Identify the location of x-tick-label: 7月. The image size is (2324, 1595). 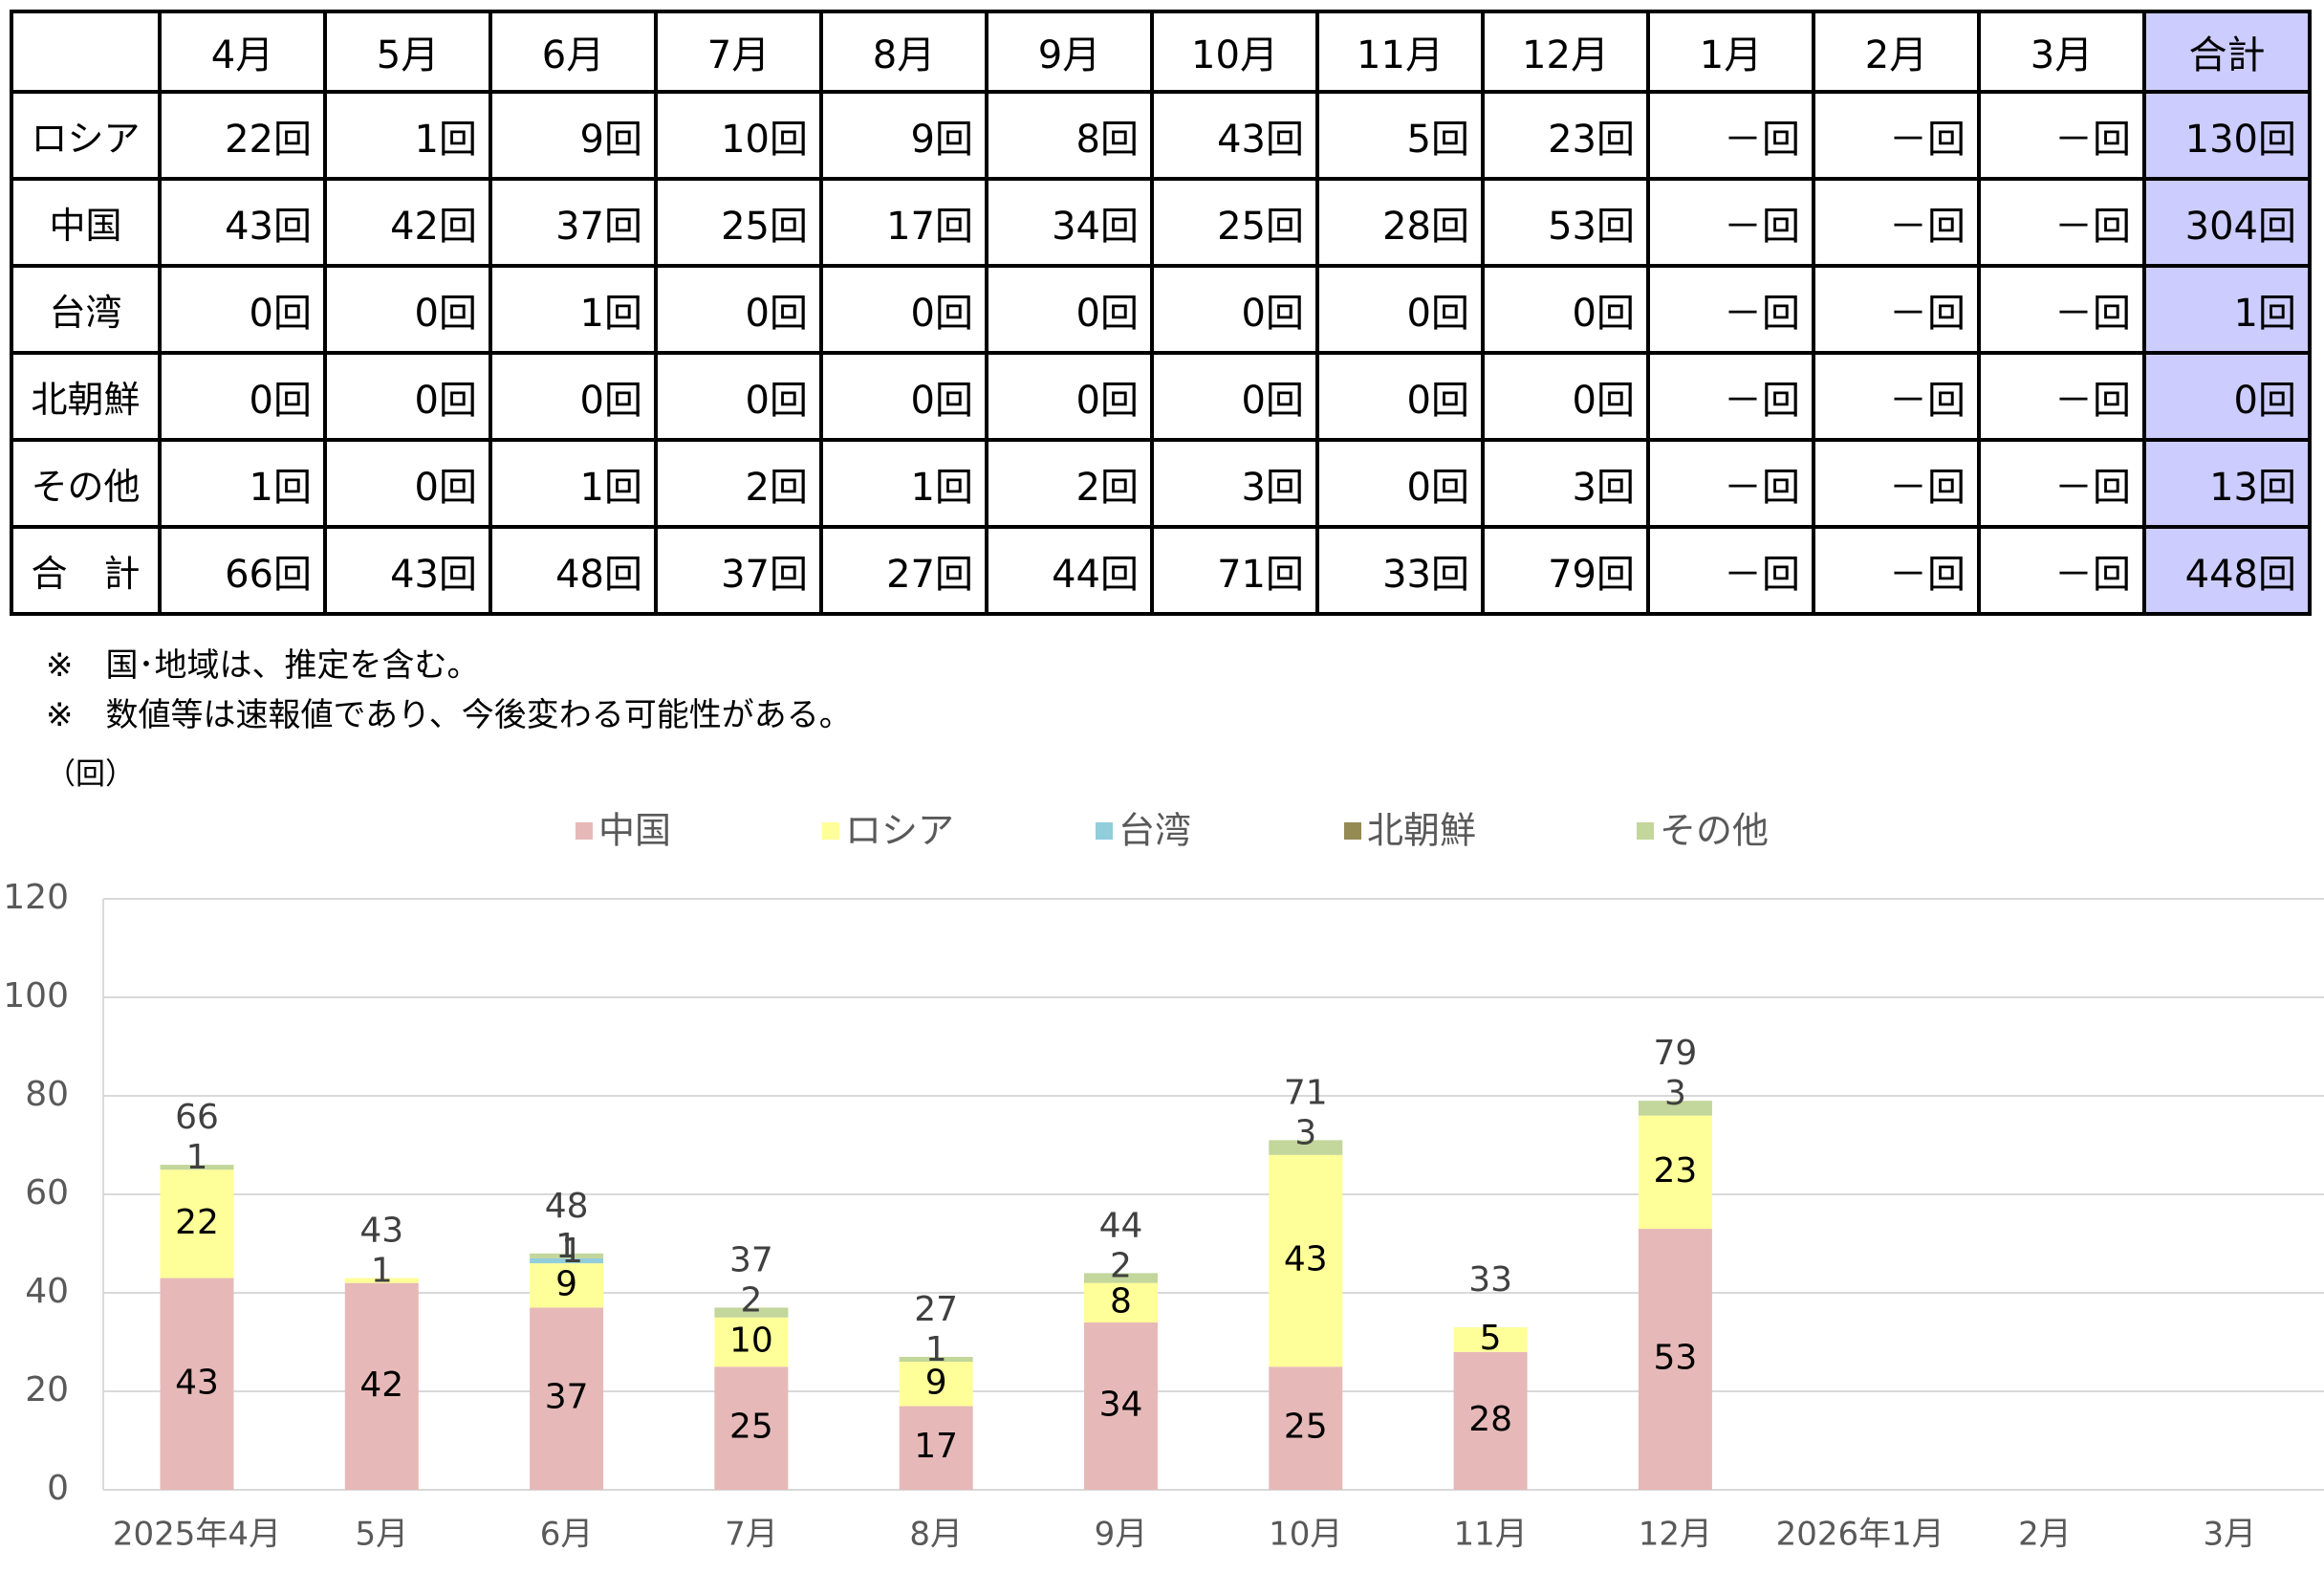
(751, 1535).